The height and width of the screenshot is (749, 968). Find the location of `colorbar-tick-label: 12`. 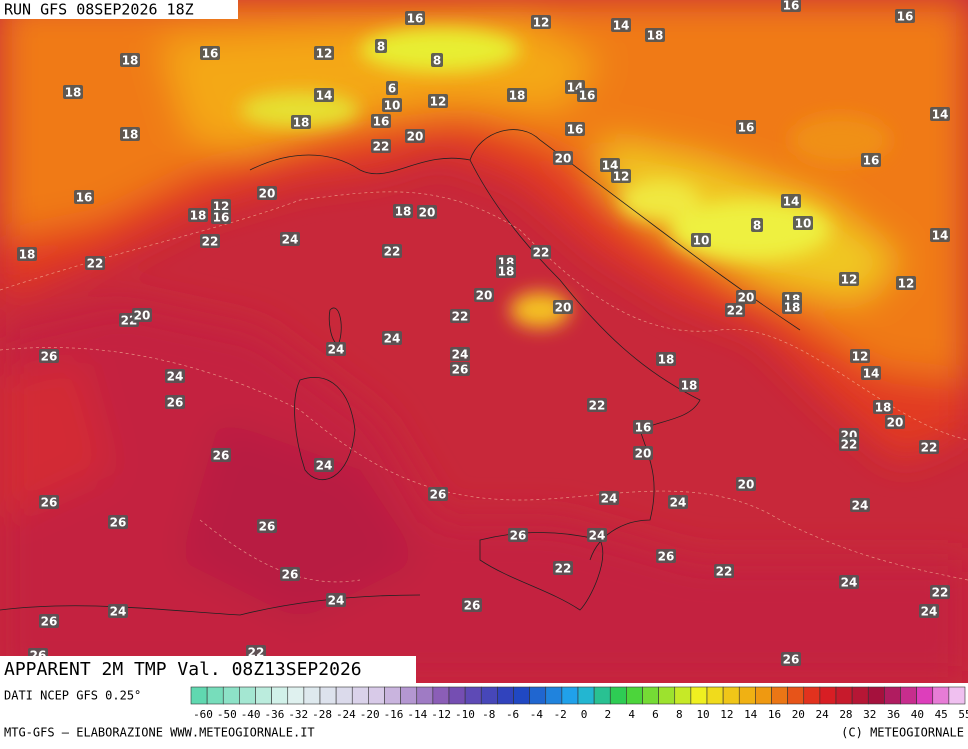

colorbar-tick-label: 12 is located at coordinates (726, 714).